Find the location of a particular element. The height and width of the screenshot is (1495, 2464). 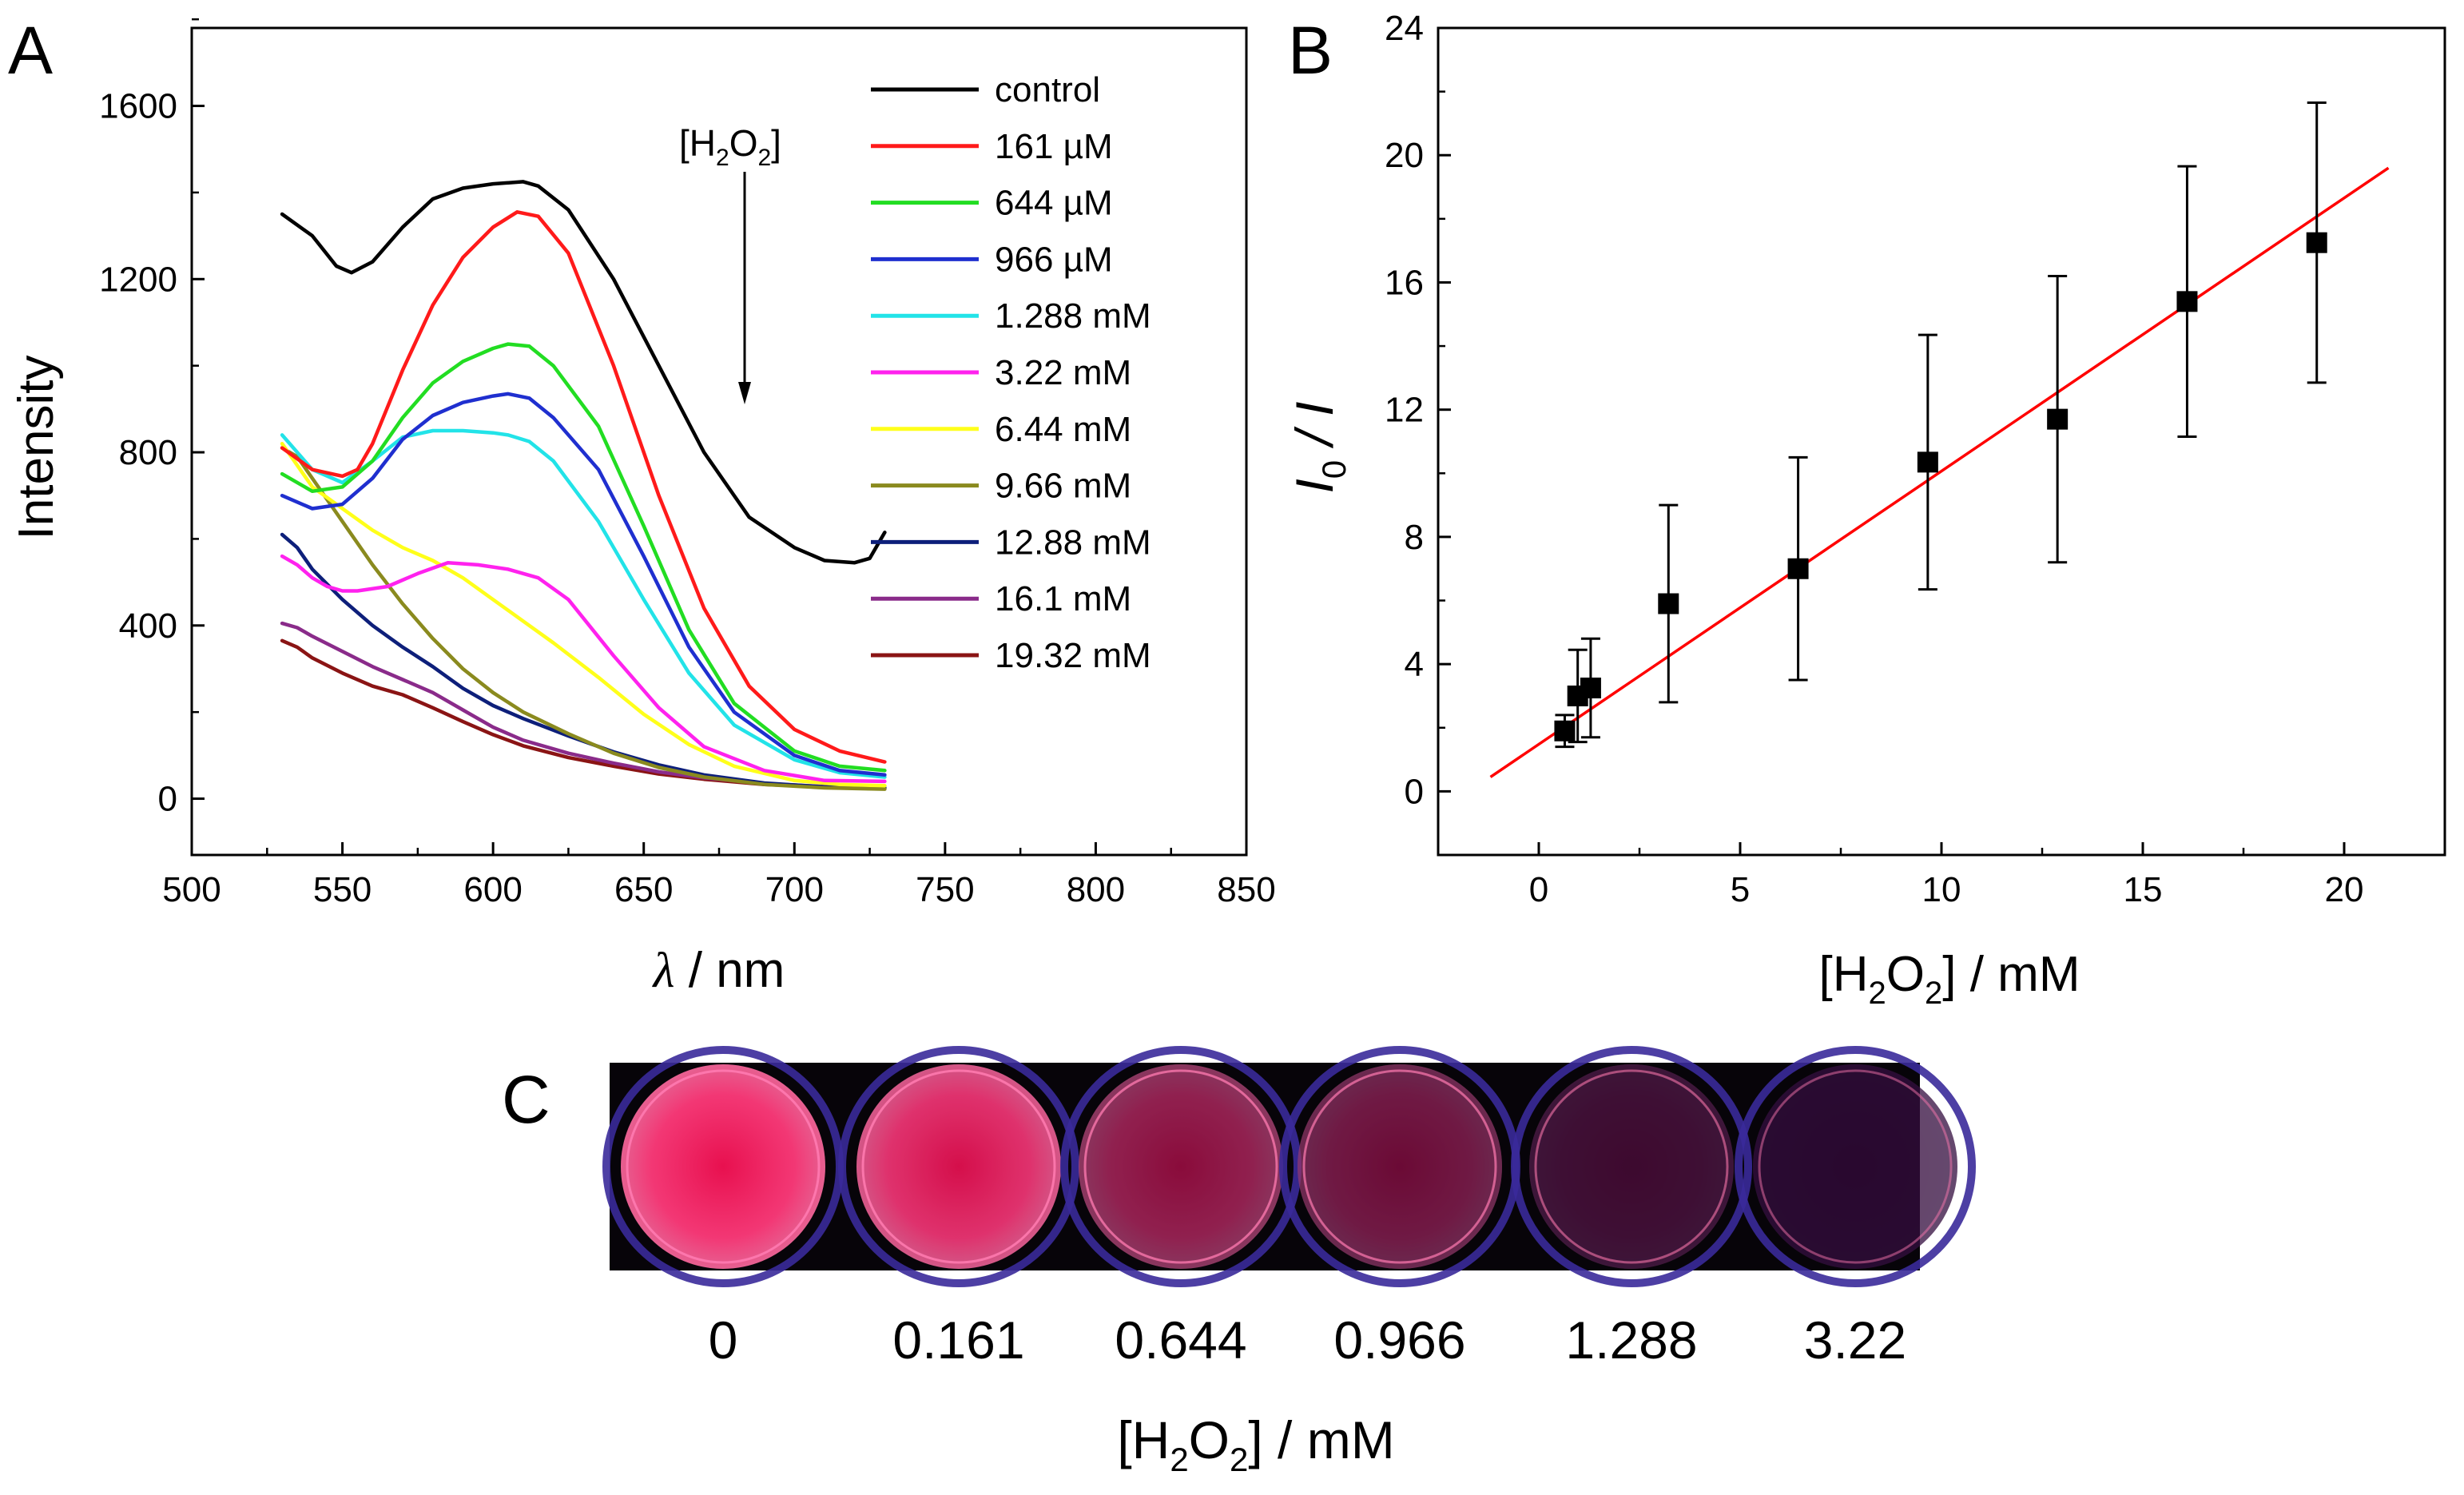

panel-a-x-tick-label: 750 is located at coordinates (945, 889).